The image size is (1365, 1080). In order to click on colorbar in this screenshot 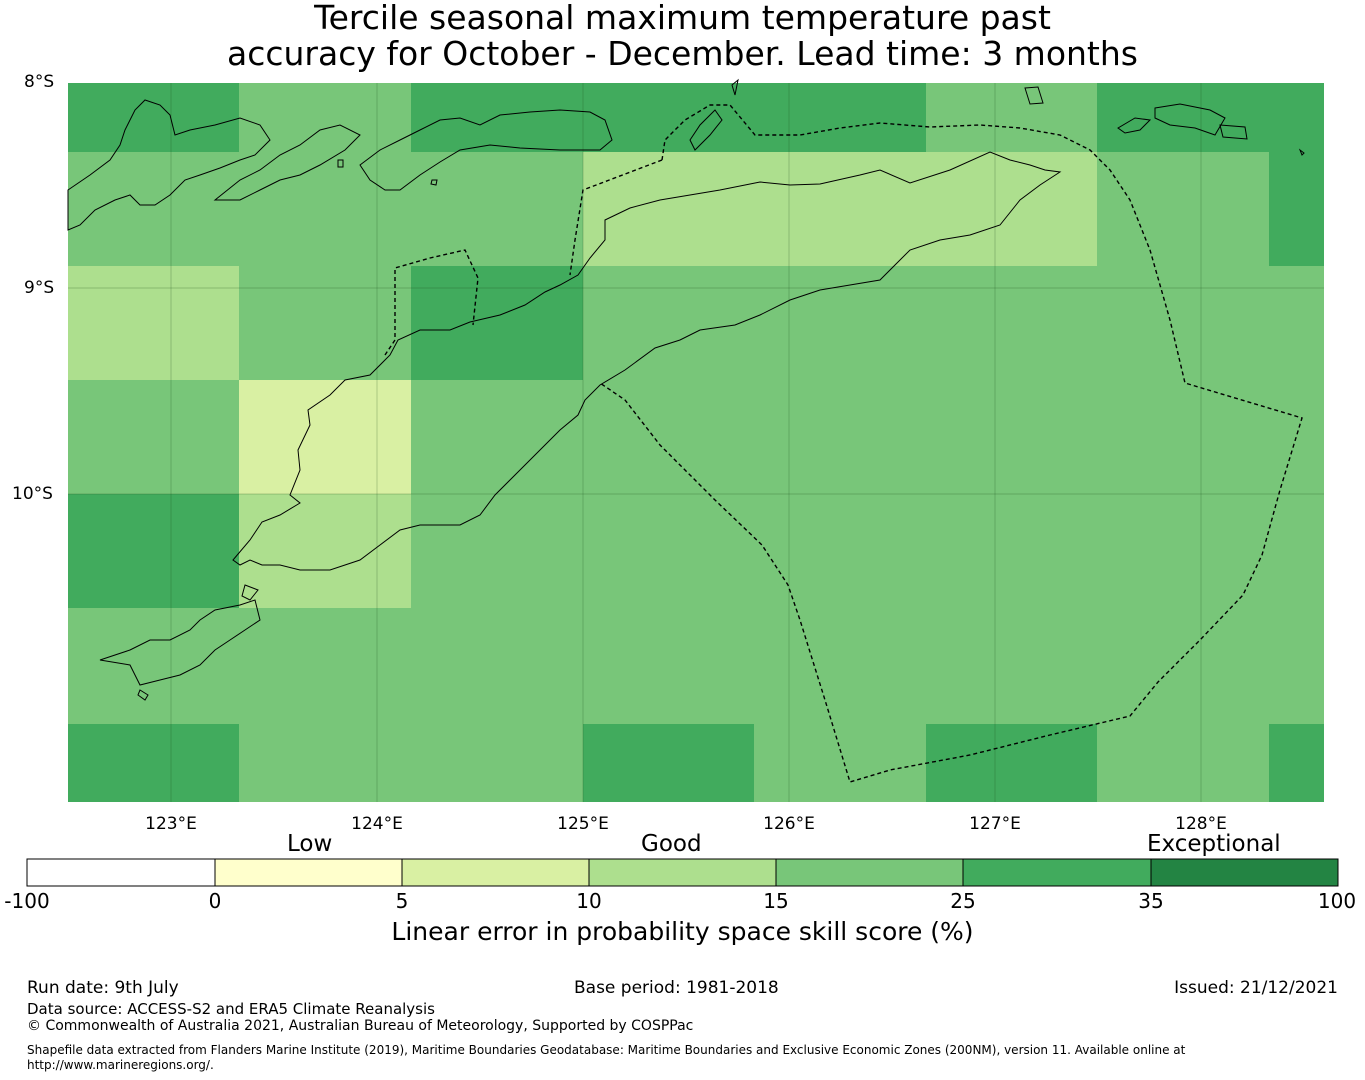, I will do `click(682, 872)`.